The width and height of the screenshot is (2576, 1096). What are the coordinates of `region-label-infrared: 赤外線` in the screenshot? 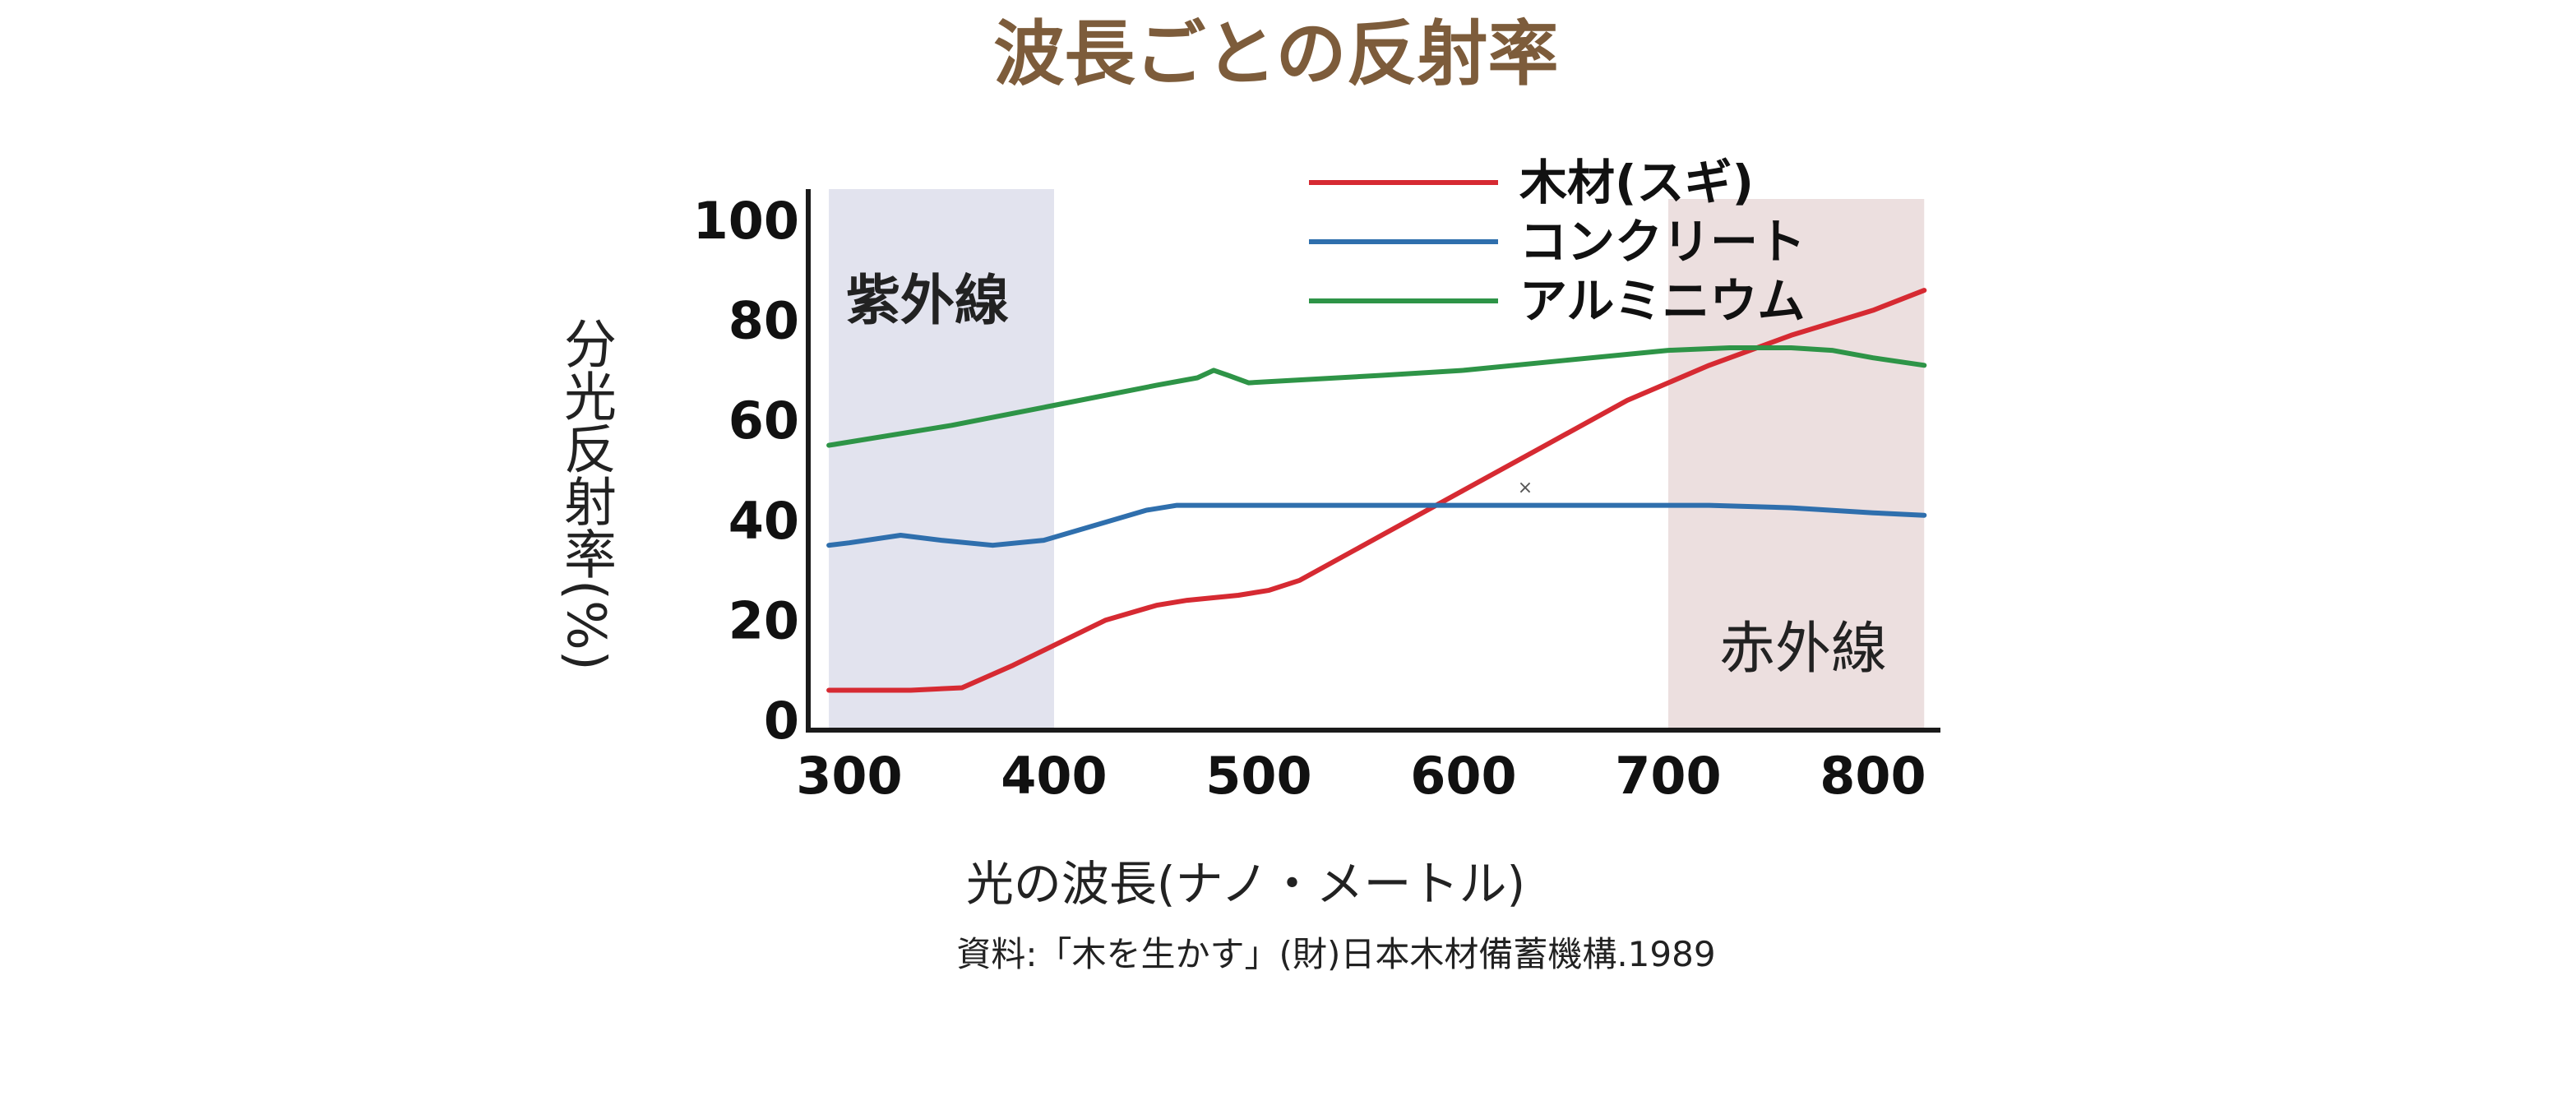 It's located at (1803, 650).